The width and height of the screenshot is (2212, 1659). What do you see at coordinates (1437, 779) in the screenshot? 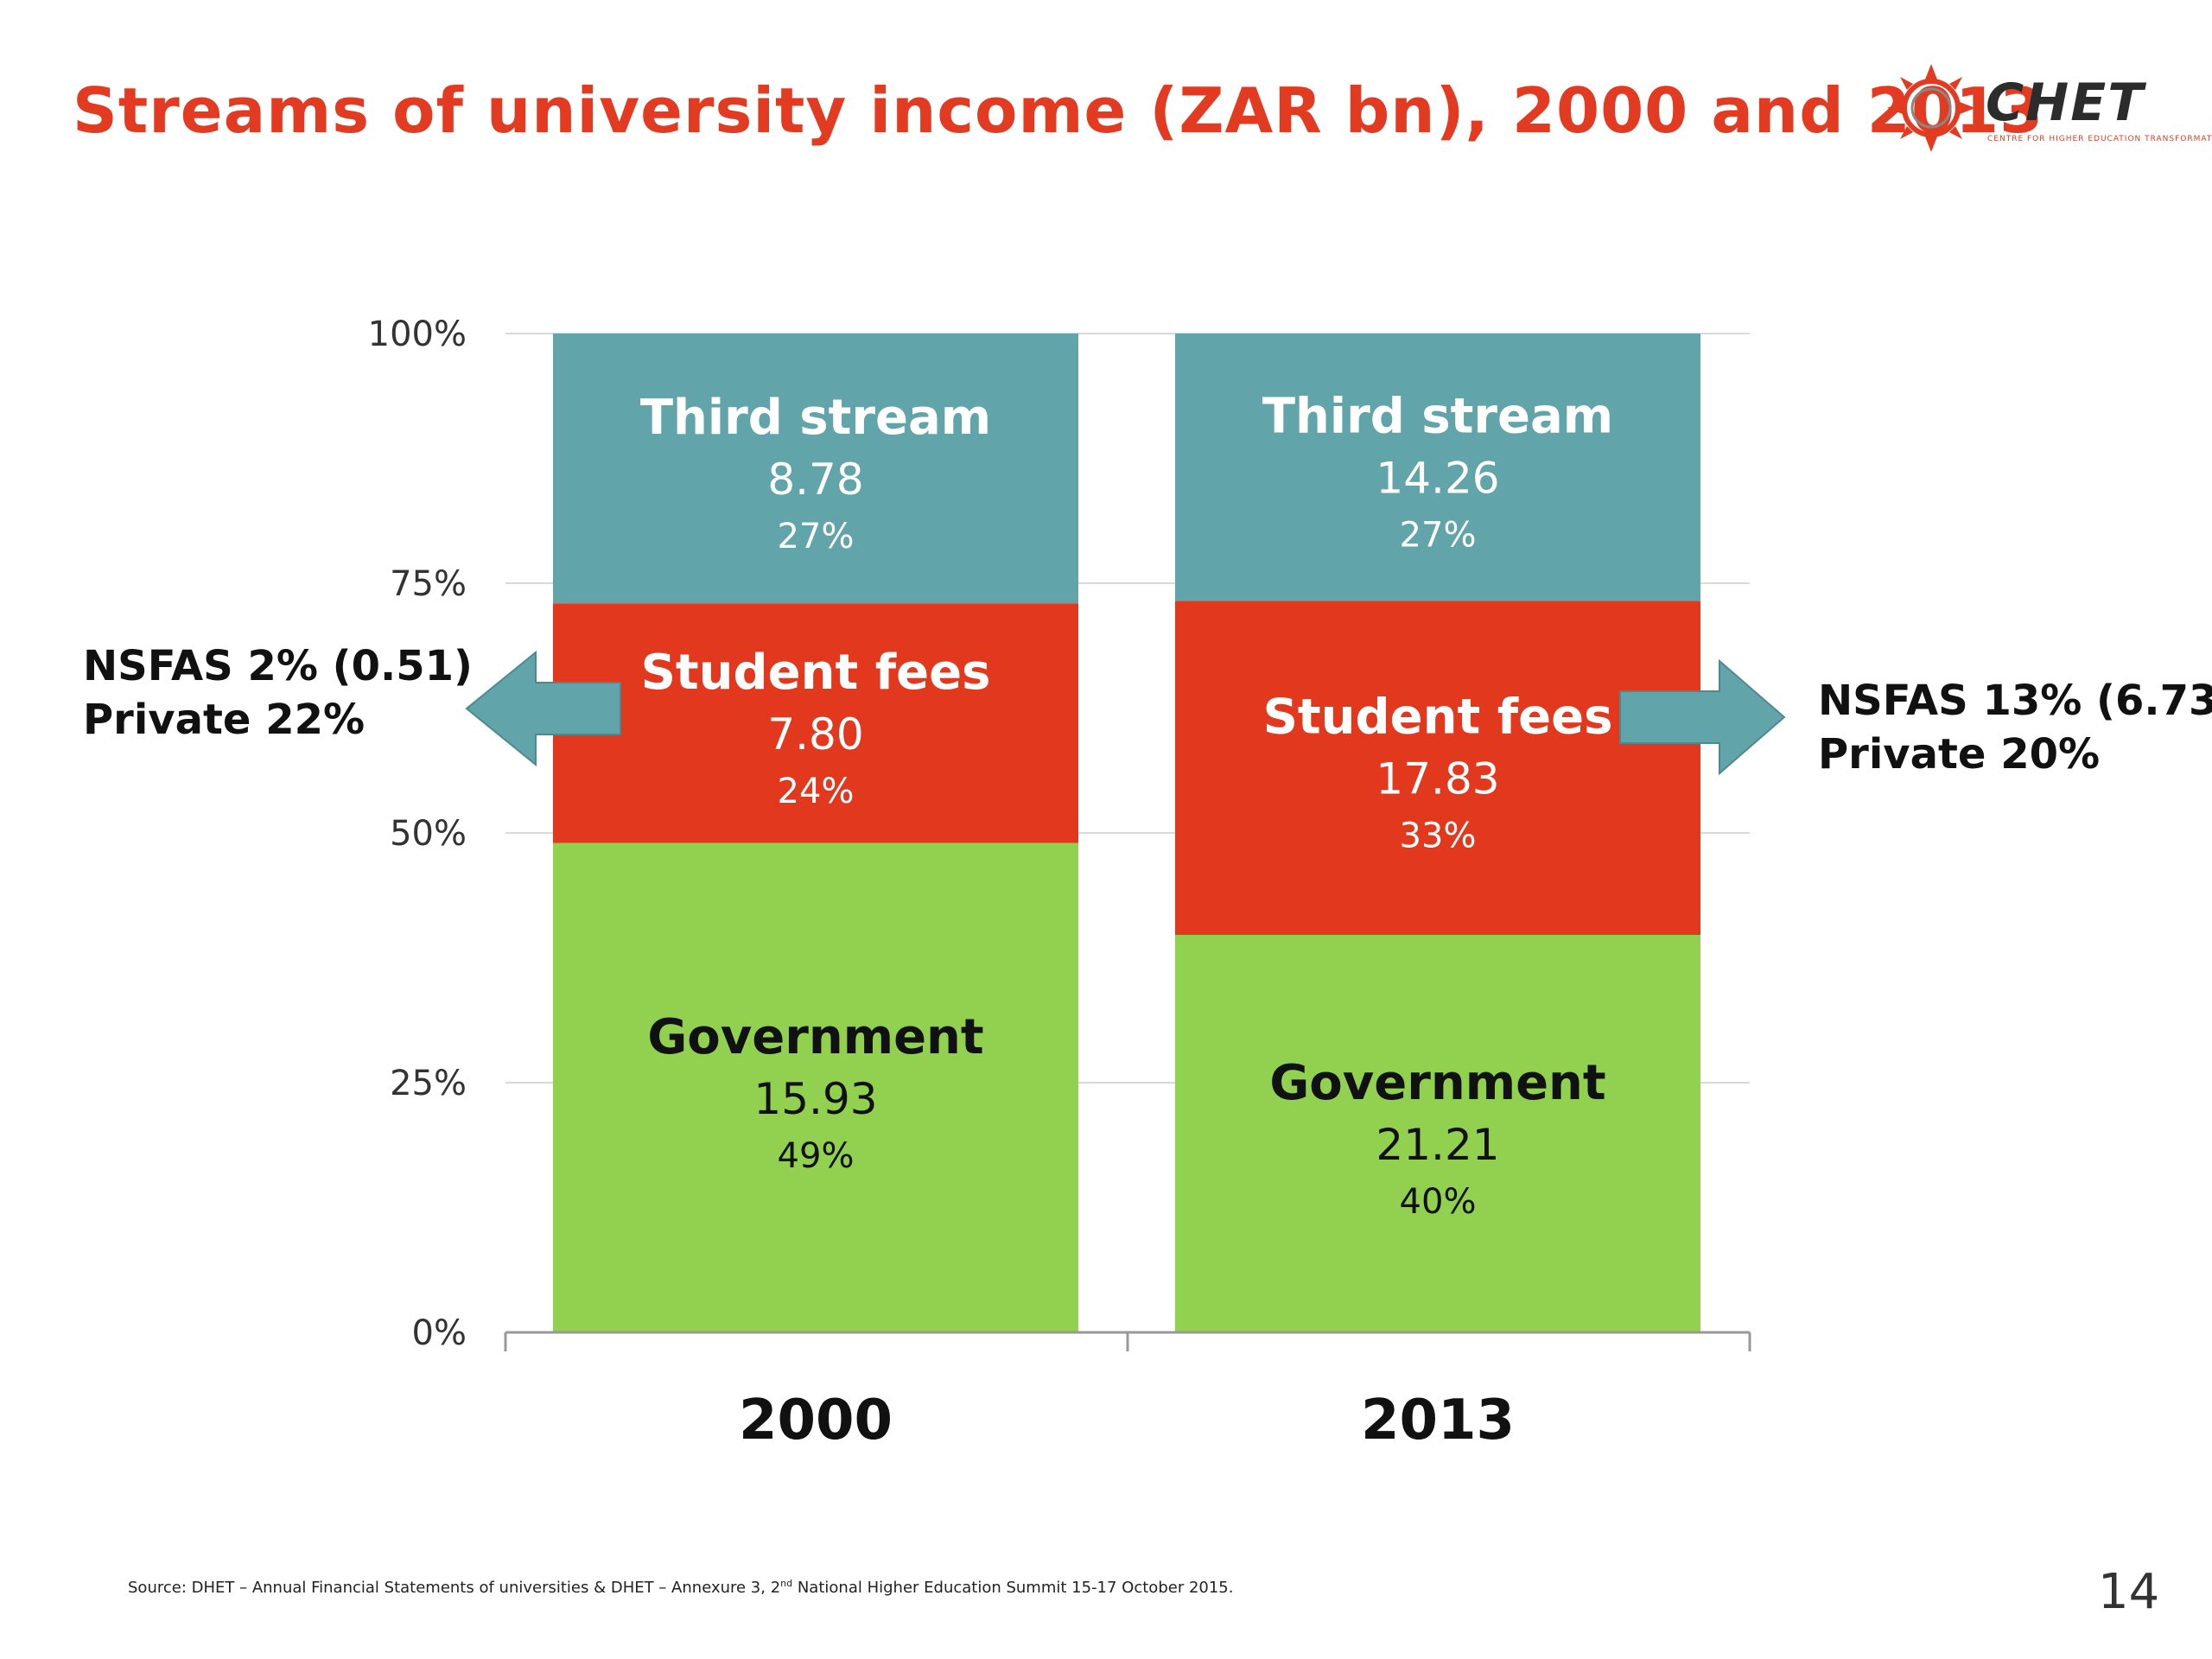
I see `segment-value-label: 17.83` at bounding box center [1437, 779].